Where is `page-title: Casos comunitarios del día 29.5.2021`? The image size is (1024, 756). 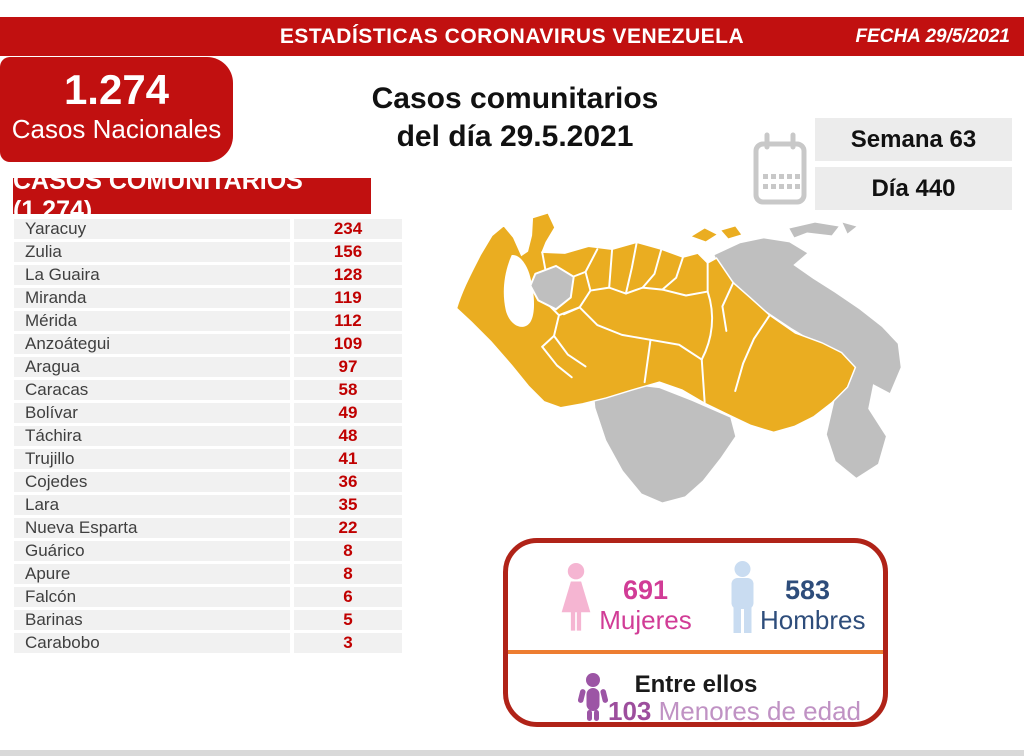
page-title: Casos comunitarios del día 29.5.2021 is located at coordinates (515, 118).